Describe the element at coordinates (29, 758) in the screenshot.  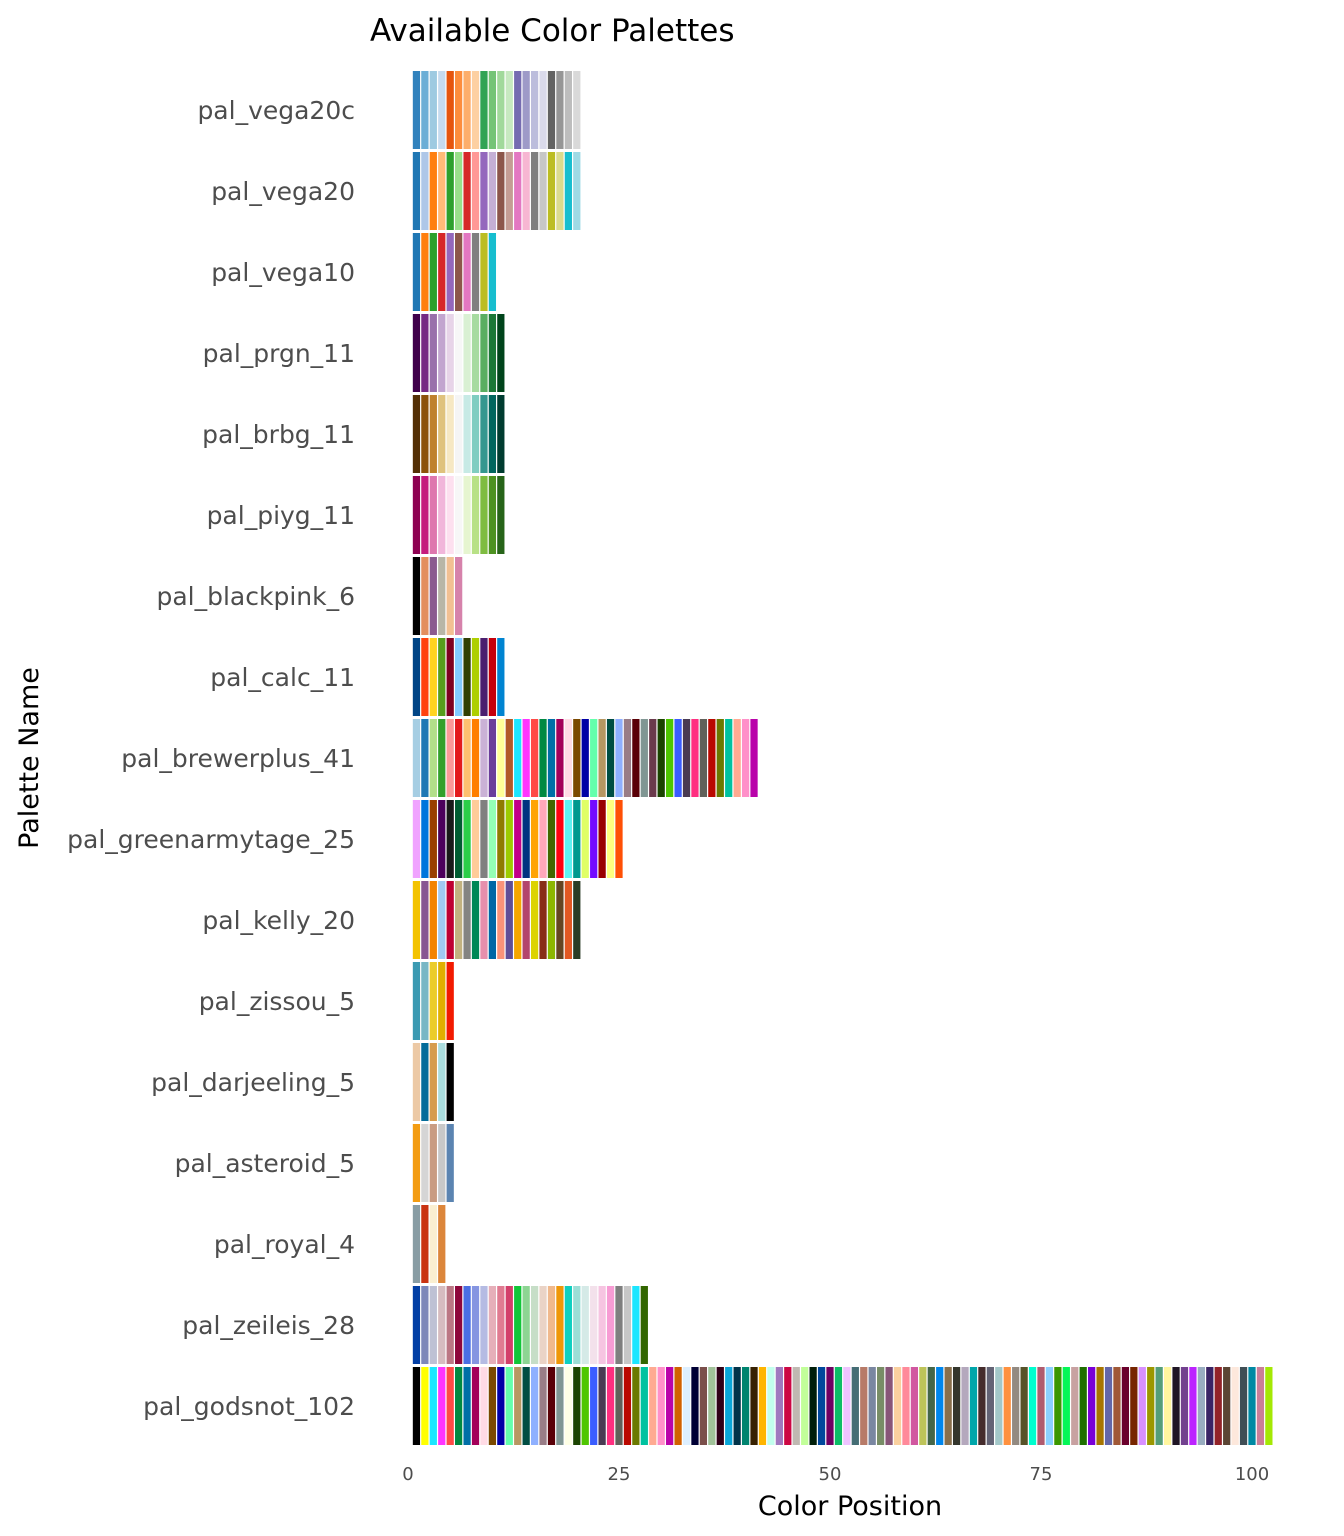
I see `y-axis-label: Palette Name` at that location.